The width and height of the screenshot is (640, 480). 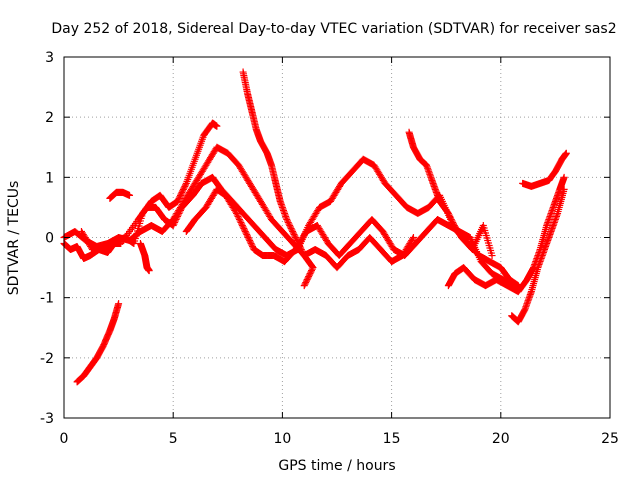 What do you see at coordinates (610, 439) in the screenshot?
I see `x-tick-label: 25` at bounding box center [610, 439].